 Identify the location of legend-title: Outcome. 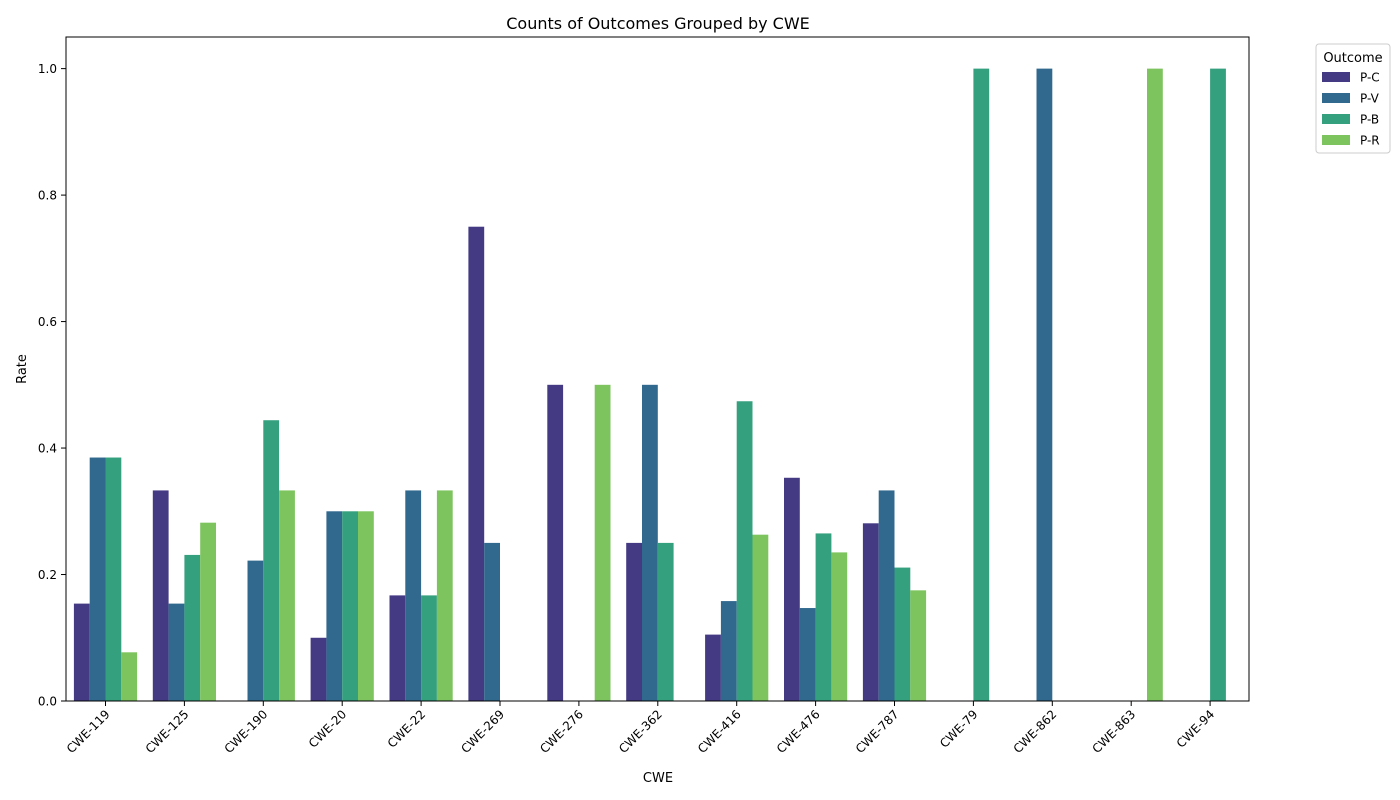
(1352, 58).